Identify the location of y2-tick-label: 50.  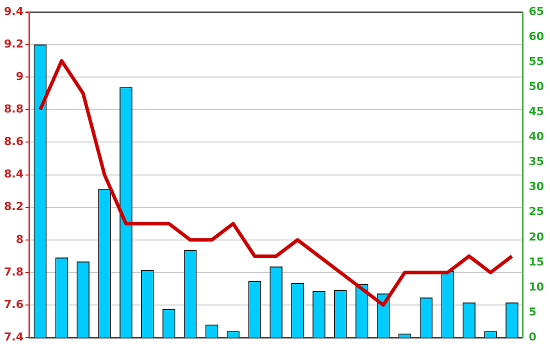
(536, 86).